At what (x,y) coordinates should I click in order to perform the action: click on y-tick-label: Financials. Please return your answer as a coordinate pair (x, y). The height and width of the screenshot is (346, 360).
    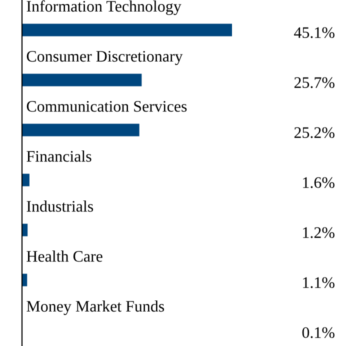
    Looking at the image, I should click on (59, 156).